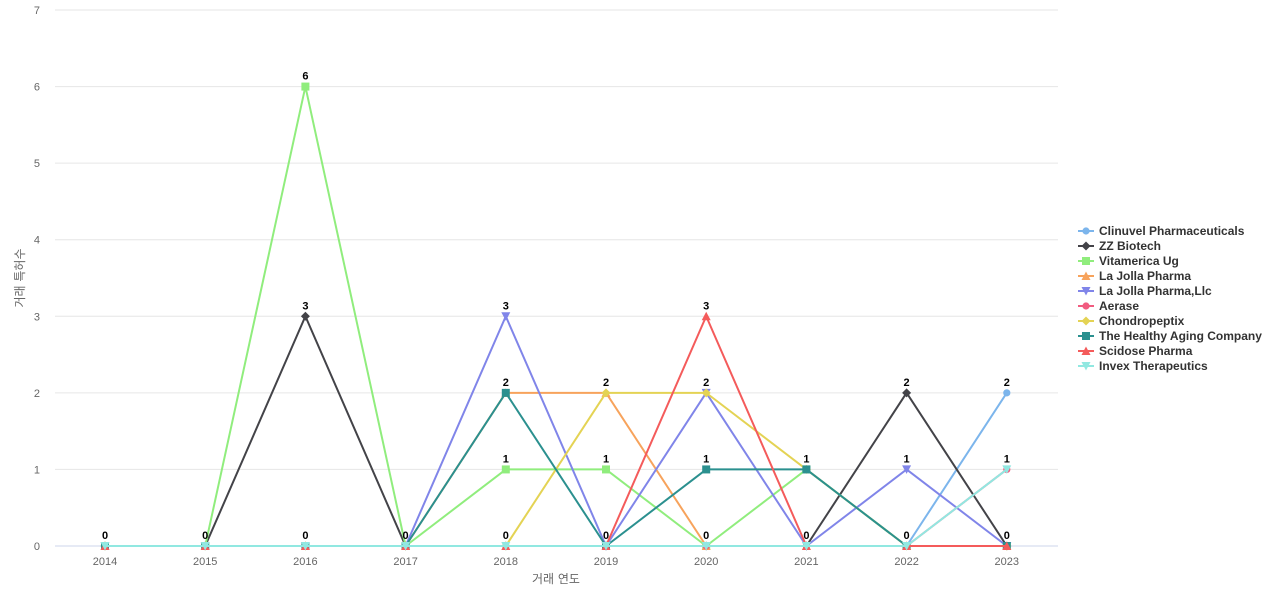 Image resolution: width=1280 pixels, height=600 pixels. I want to click on y-tick-label: 4, so click(37, 241).